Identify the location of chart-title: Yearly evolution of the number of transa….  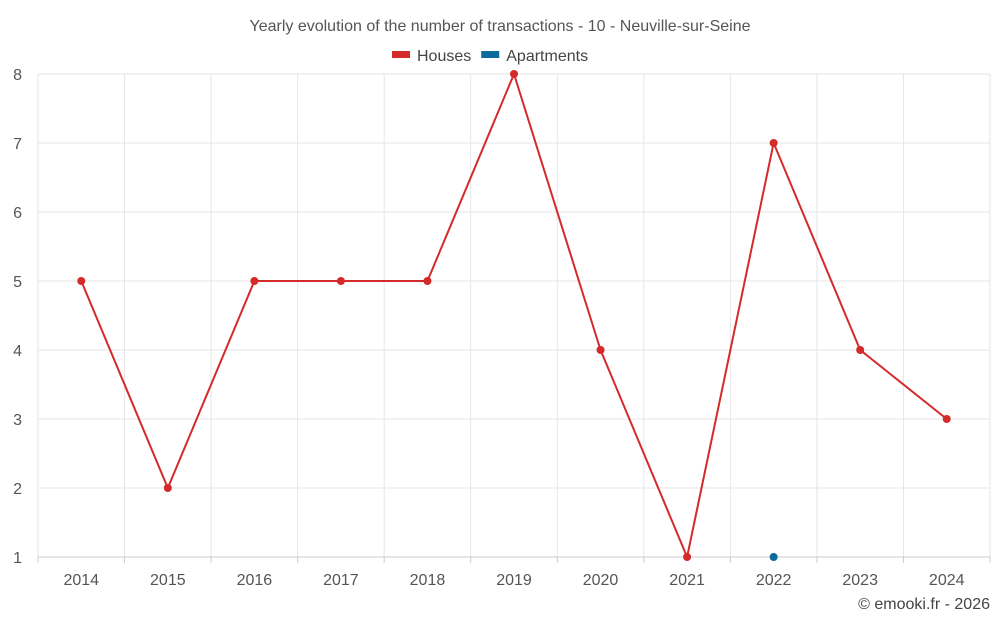
(500, 26).